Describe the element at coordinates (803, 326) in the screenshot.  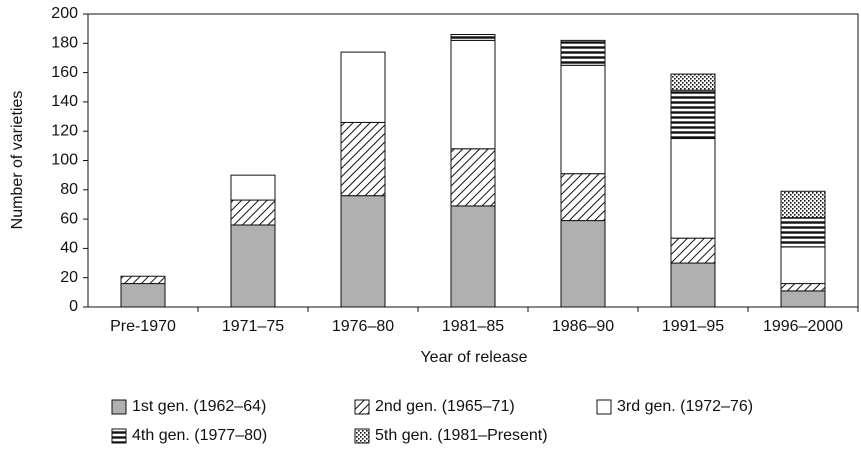
I see `x-tick-label: 1996–2000` at that location.